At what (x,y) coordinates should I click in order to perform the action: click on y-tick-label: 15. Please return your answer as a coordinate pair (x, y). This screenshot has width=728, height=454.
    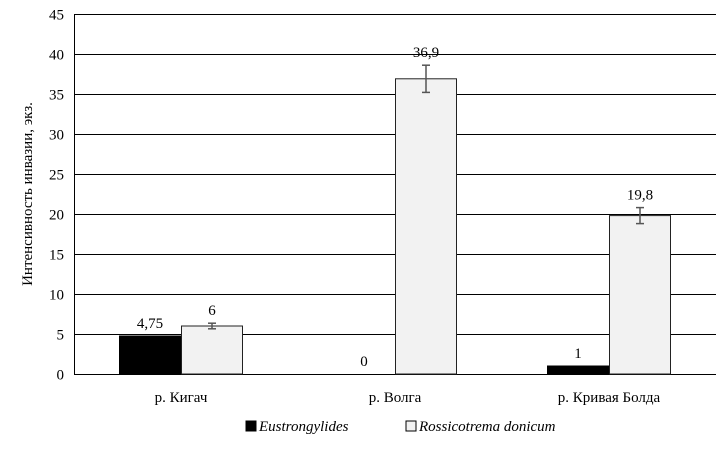
    Looking at the image, I should click on (56, 256).